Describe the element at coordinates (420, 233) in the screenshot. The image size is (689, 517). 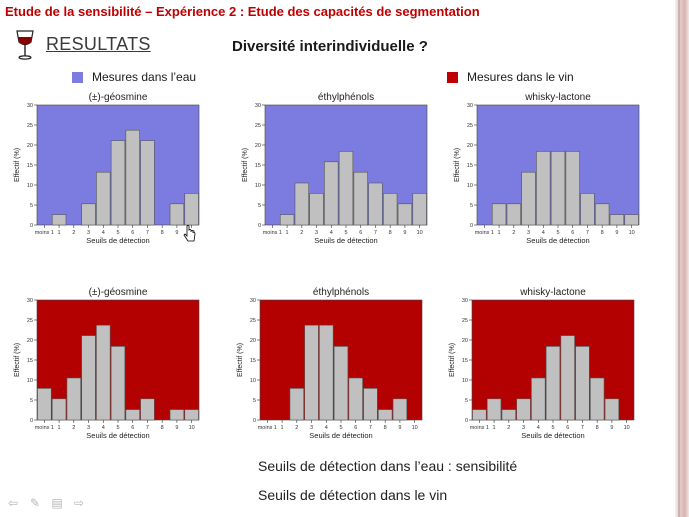
I see `x-tick-label: 10` at that location.